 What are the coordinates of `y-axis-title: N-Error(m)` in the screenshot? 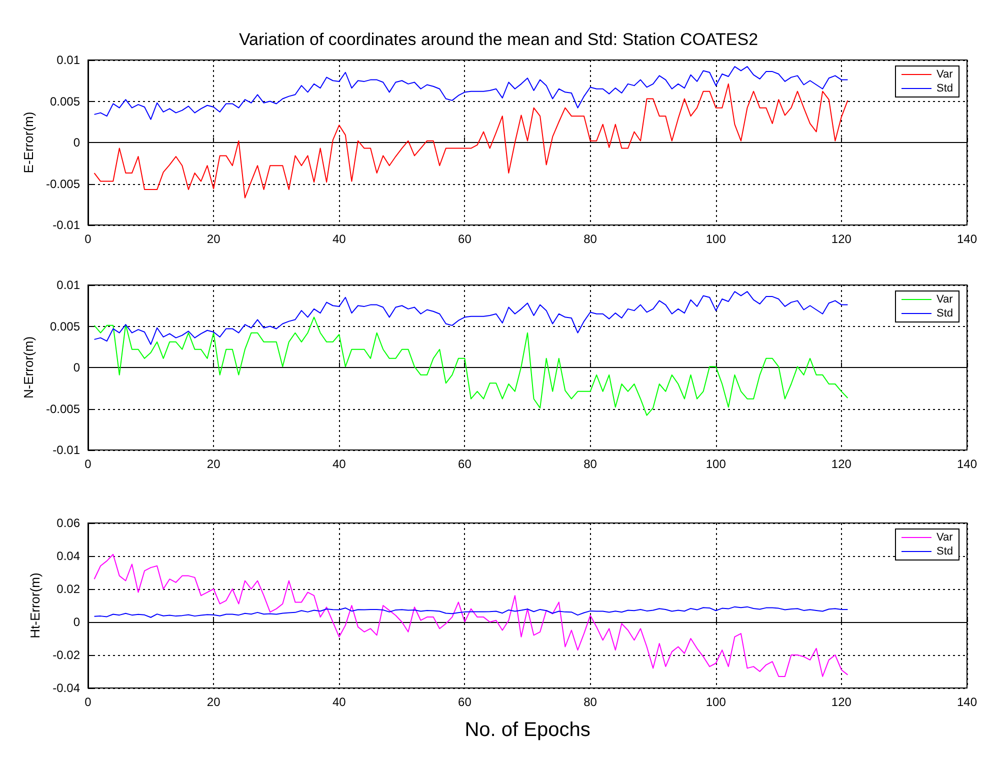 It's located at (28, 367).